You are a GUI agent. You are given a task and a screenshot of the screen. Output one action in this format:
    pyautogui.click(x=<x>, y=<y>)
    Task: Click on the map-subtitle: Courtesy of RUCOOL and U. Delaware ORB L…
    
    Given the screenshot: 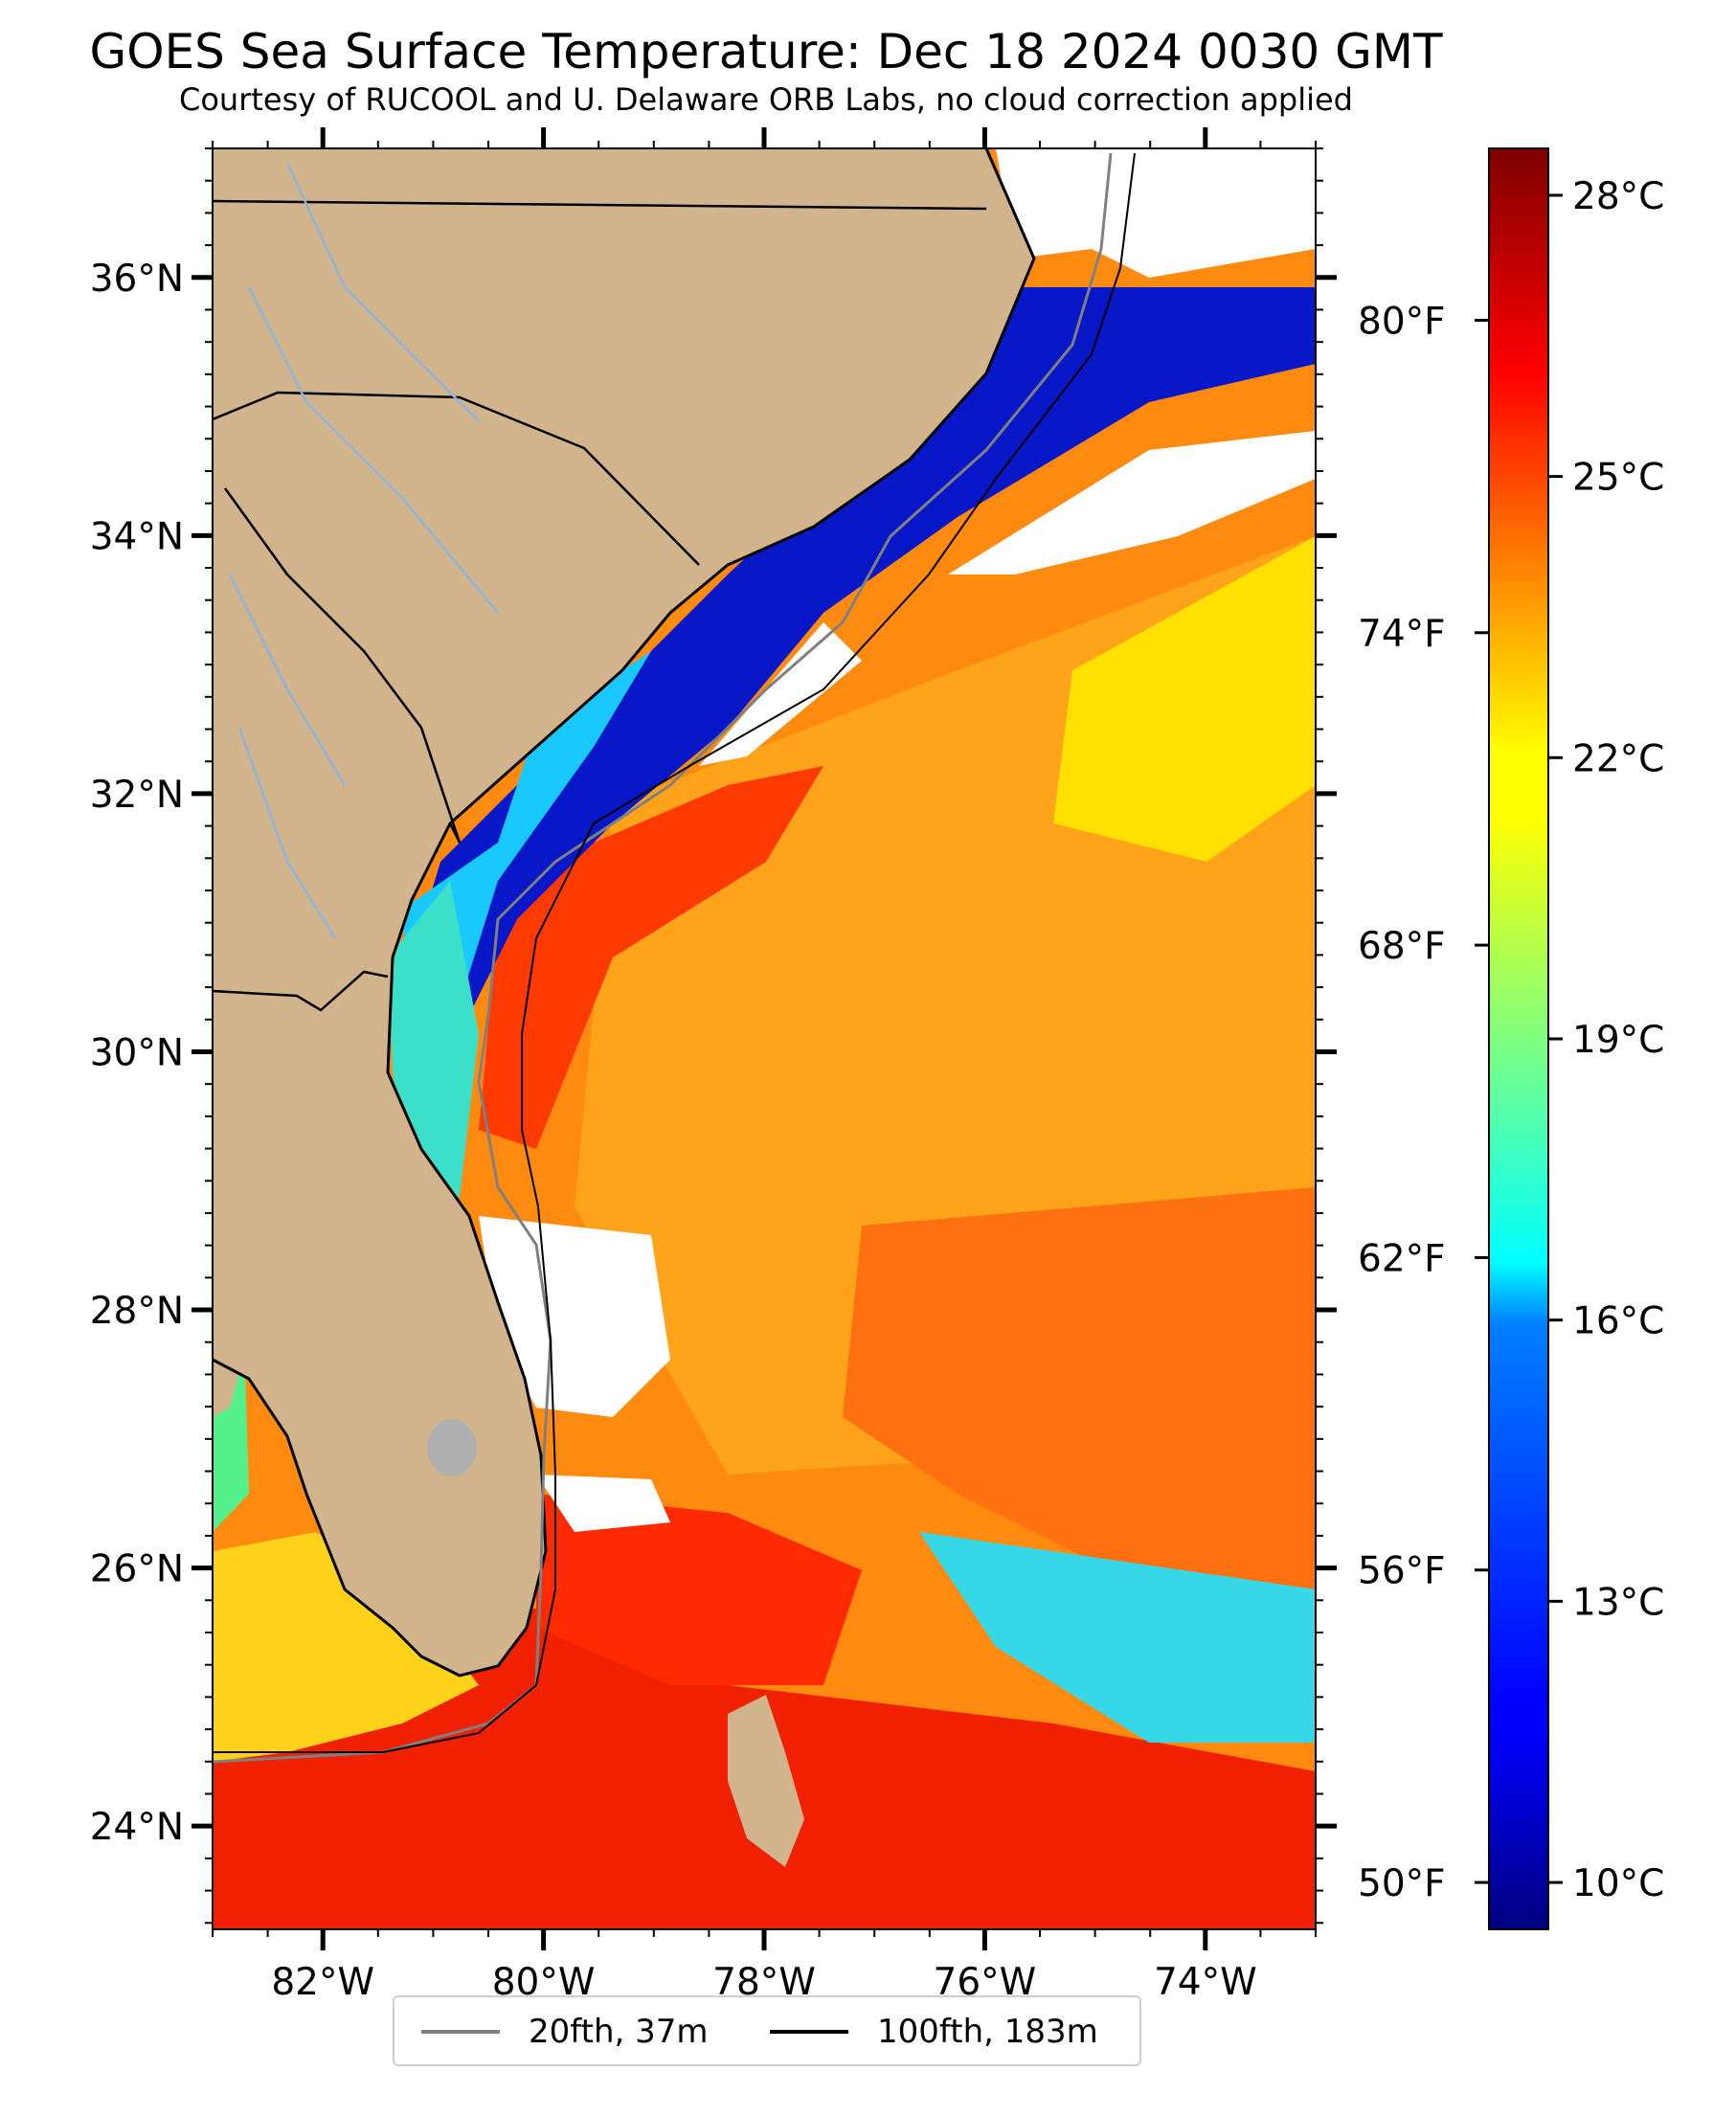 What is the action you would take?
    pyautogui.click(x=766, y=100)
    